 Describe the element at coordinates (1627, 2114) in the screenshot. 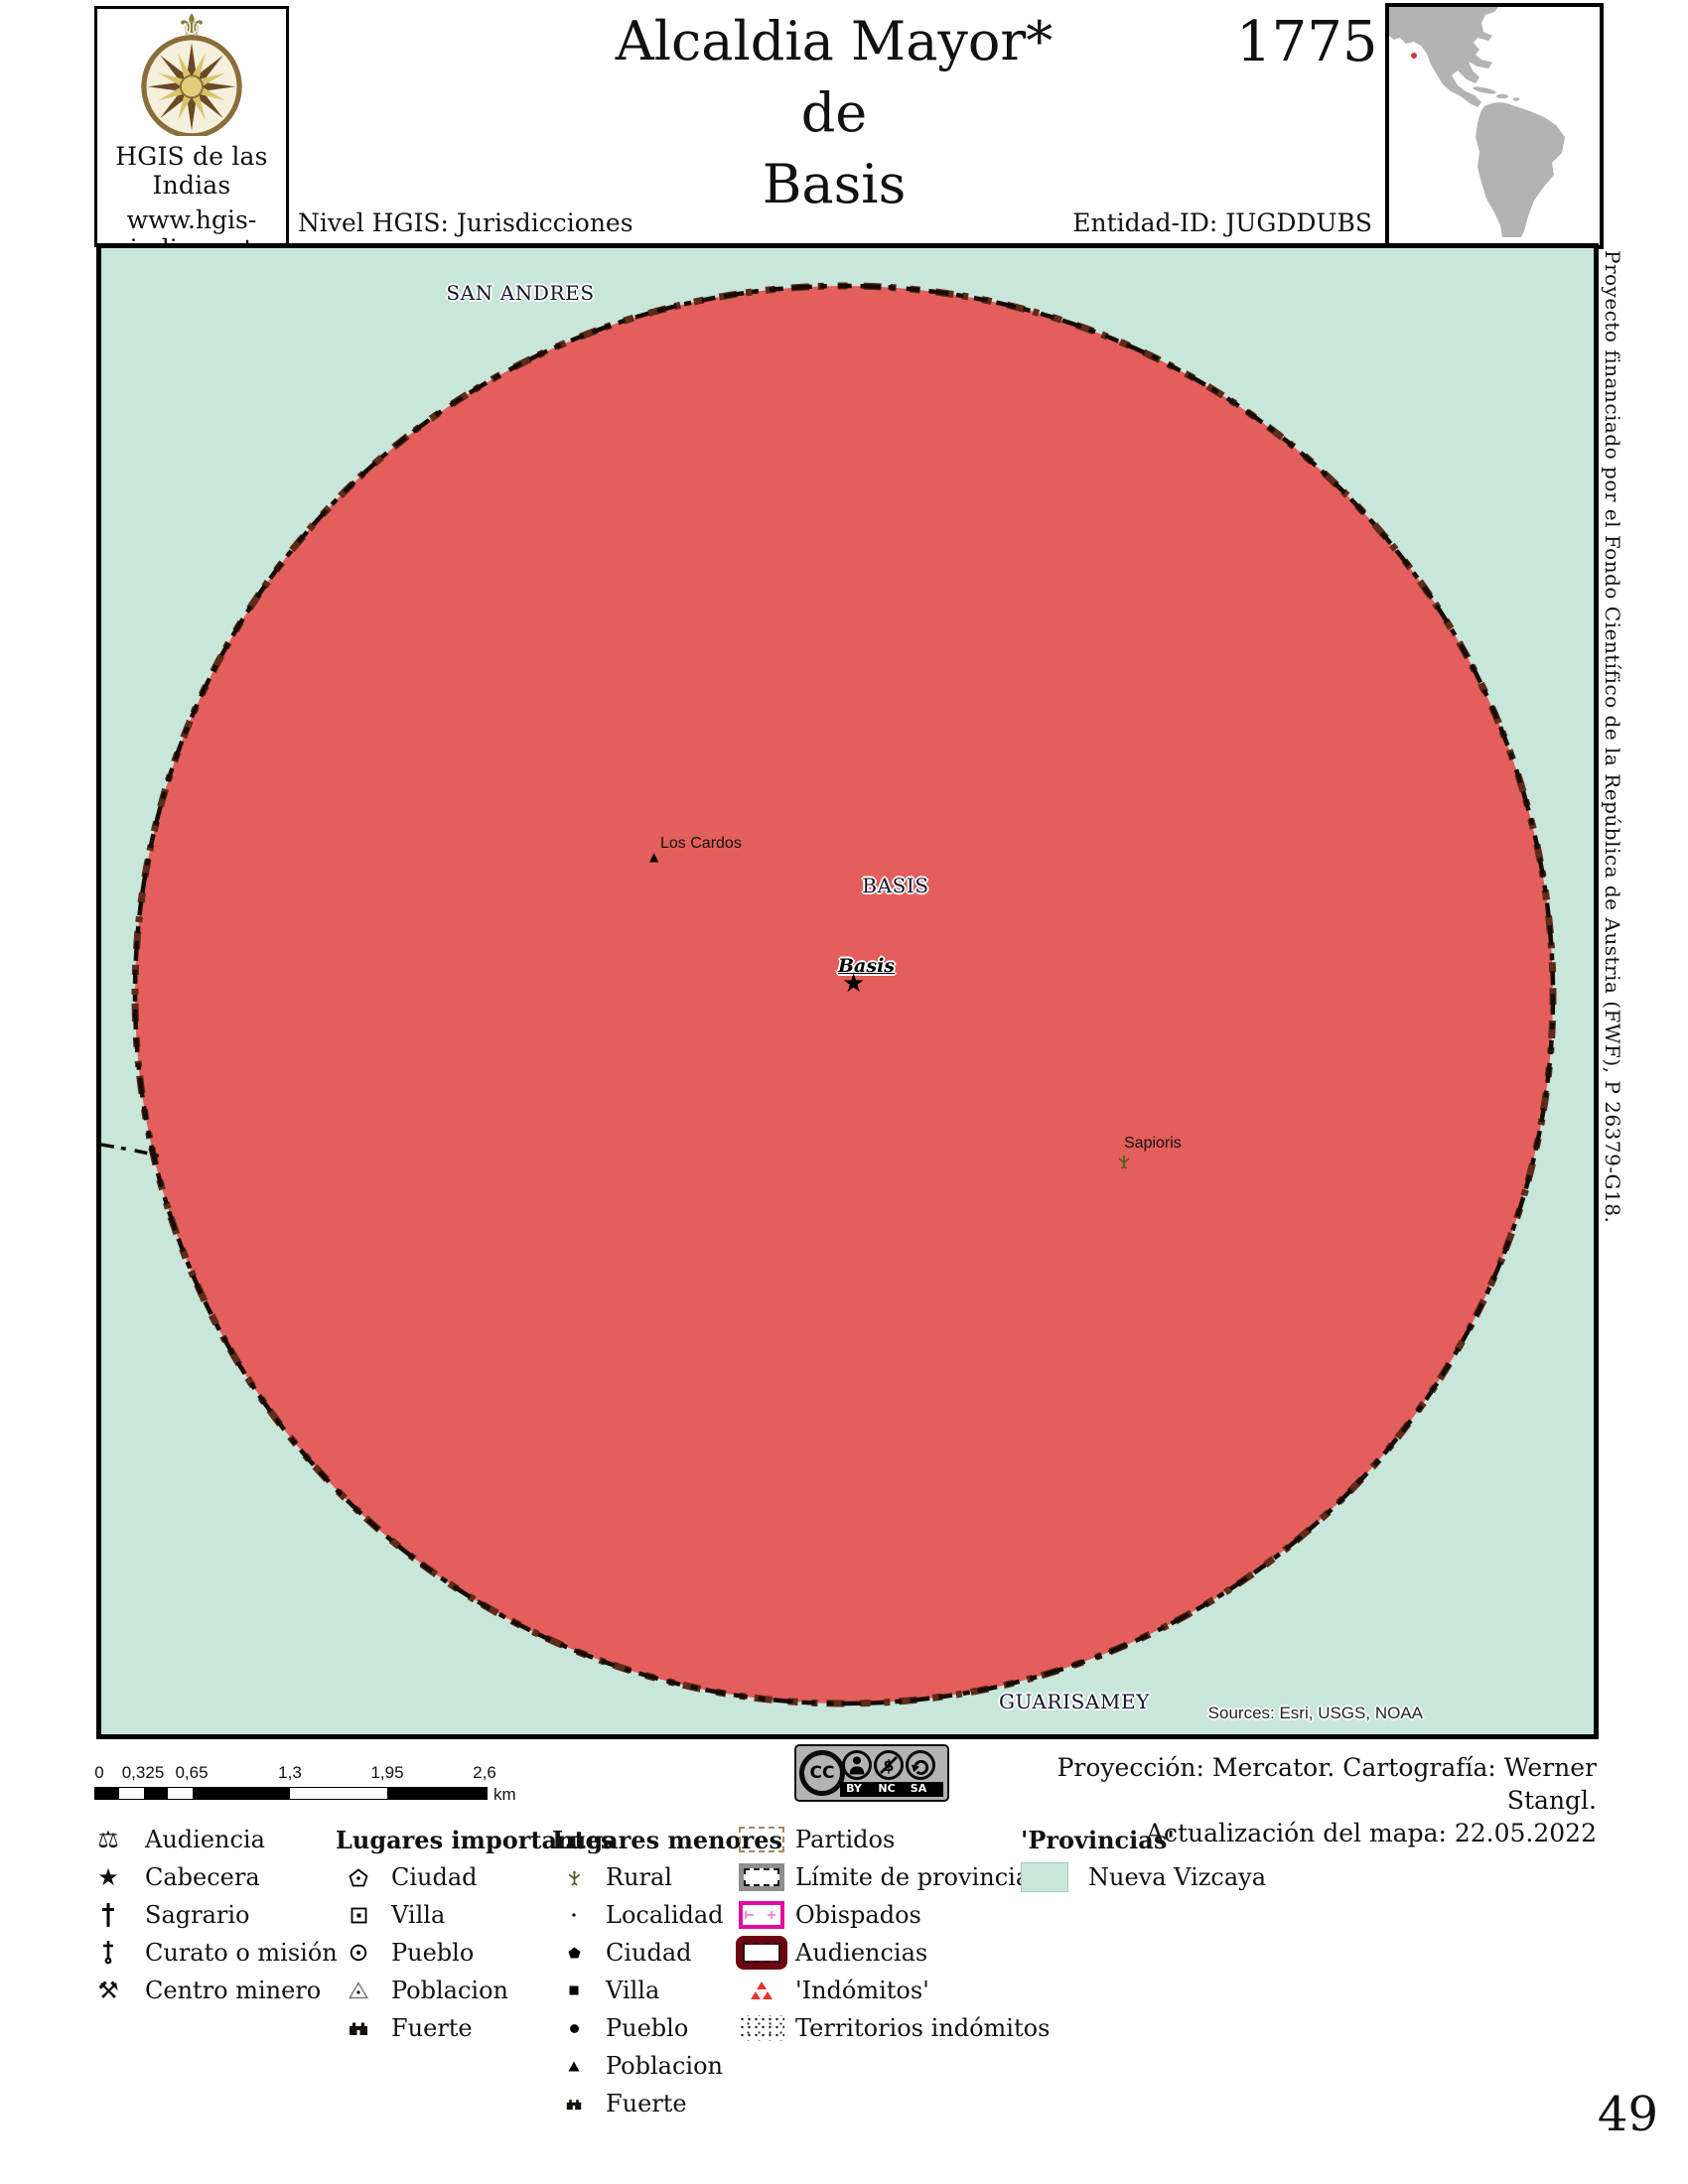

I see `page-number: 49` at that location.